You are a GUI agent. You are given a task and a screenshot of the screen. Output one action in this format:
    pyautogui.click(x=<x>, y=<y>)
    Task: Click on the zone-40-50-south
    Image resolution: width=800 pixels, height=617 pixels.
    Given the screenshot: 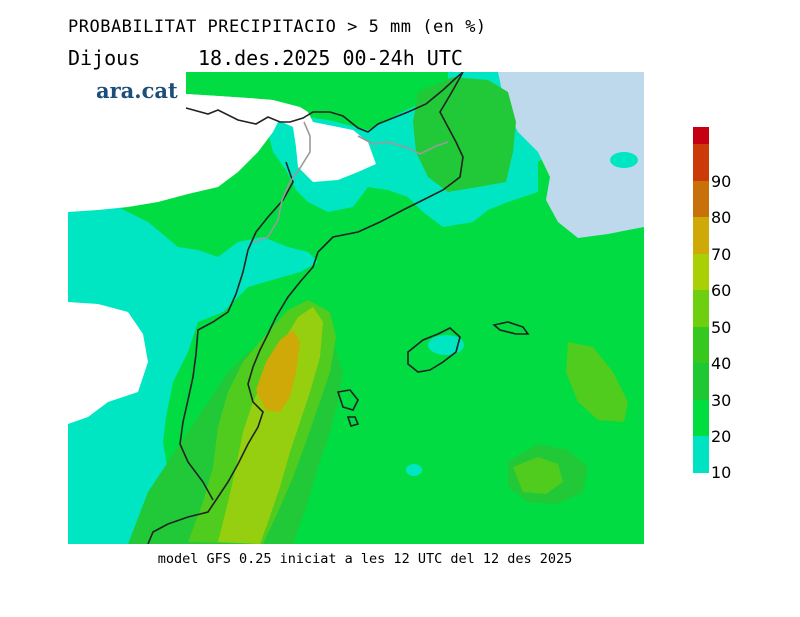 What is the action you would take?
    pyautogui.click(x=538, y=475)
    